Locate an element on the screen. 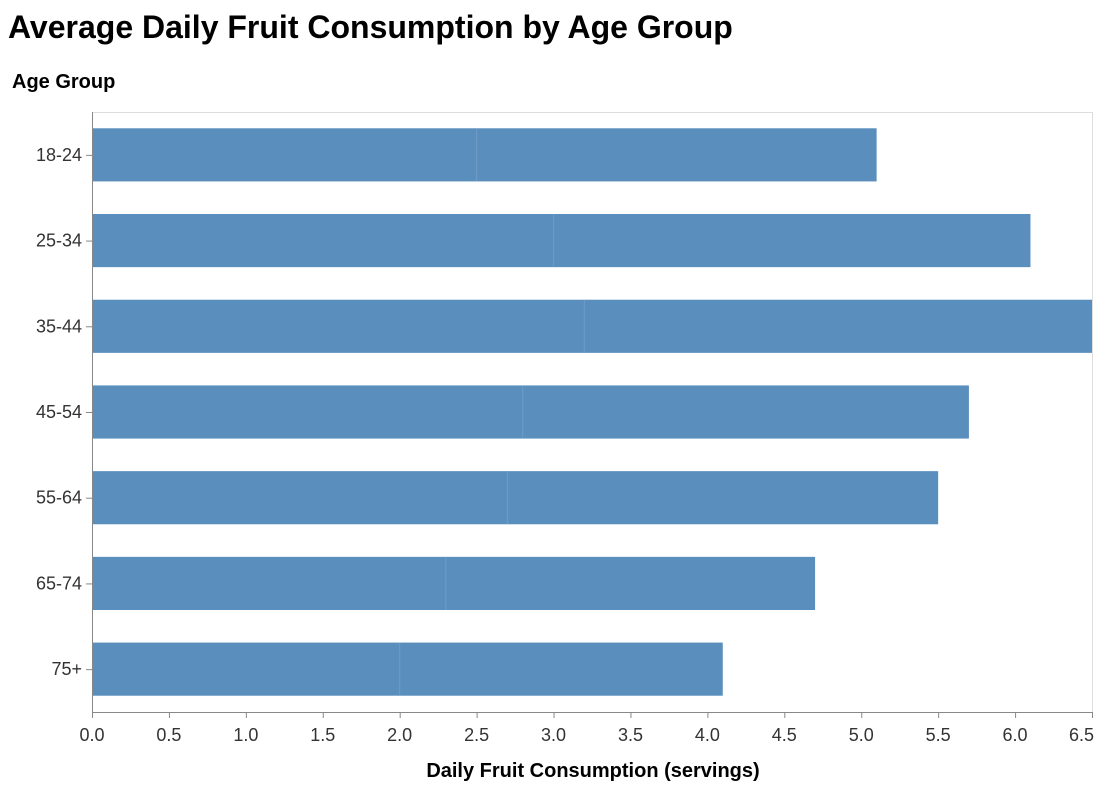 The height and width of the screenshot is (793, 1104). y-tick-label: 55-64 is located at coordinates (59, 498).